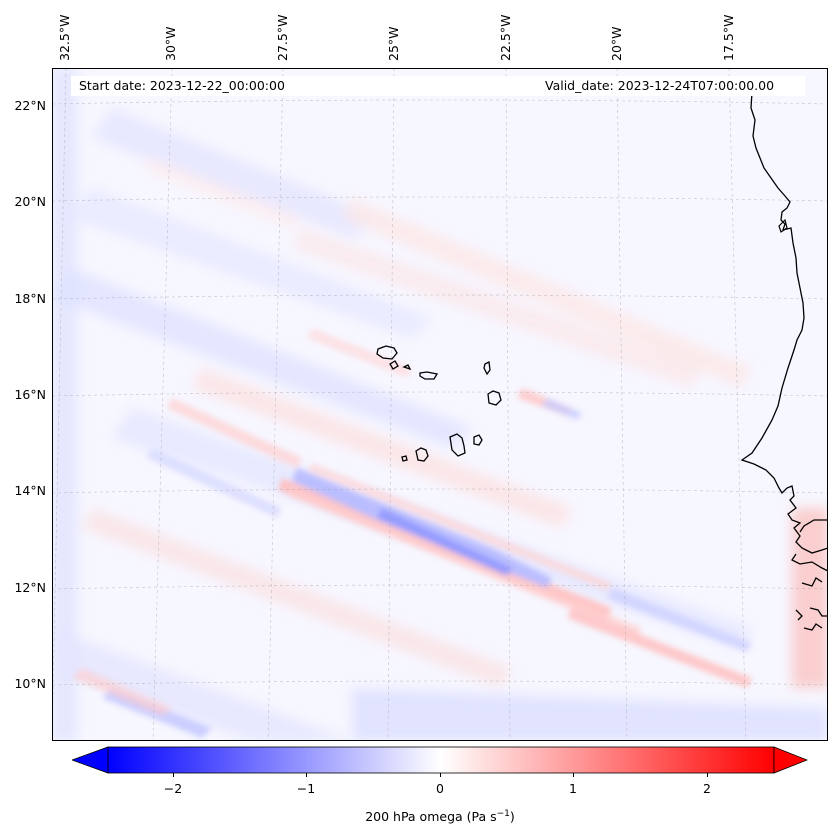  I want to click on africa-coastline-south, so click(809, 575).